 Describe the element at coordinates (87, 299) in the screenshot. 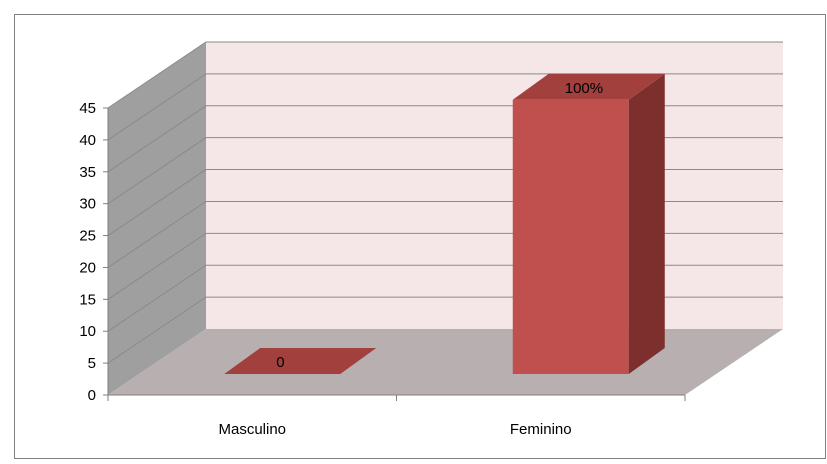

I see `y-tick-label: 15` at that location.